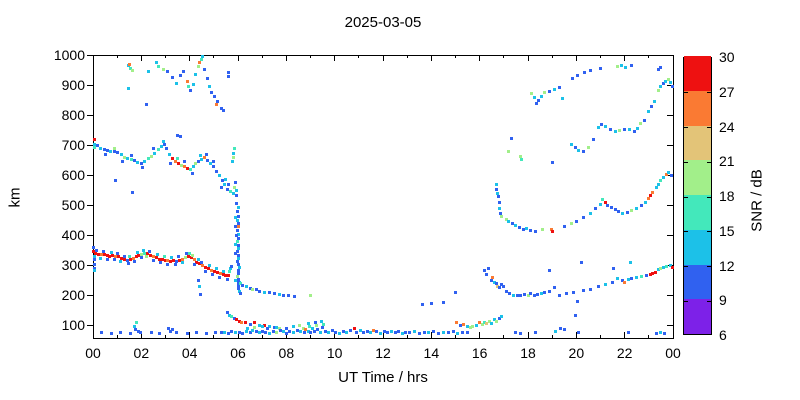  What do you see at coordinates (334, 353) in the screenshot?
I see `x-tick-label: 10` at bounding box center [334, 353].